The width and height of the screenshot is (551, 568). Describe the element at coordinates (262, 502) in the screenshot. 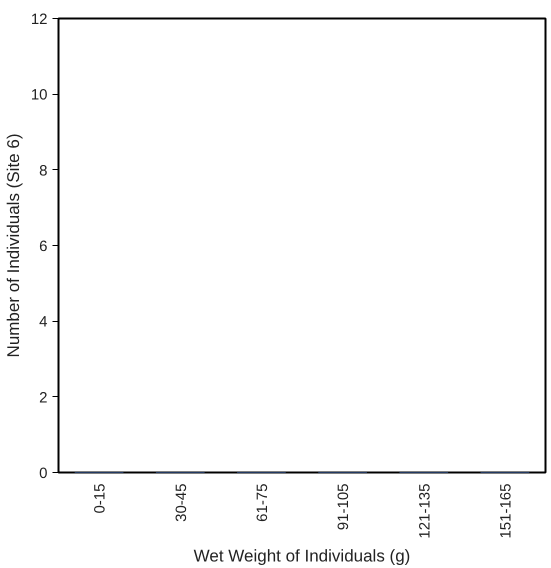

I see `x-tick-label: 61-75` at that location.